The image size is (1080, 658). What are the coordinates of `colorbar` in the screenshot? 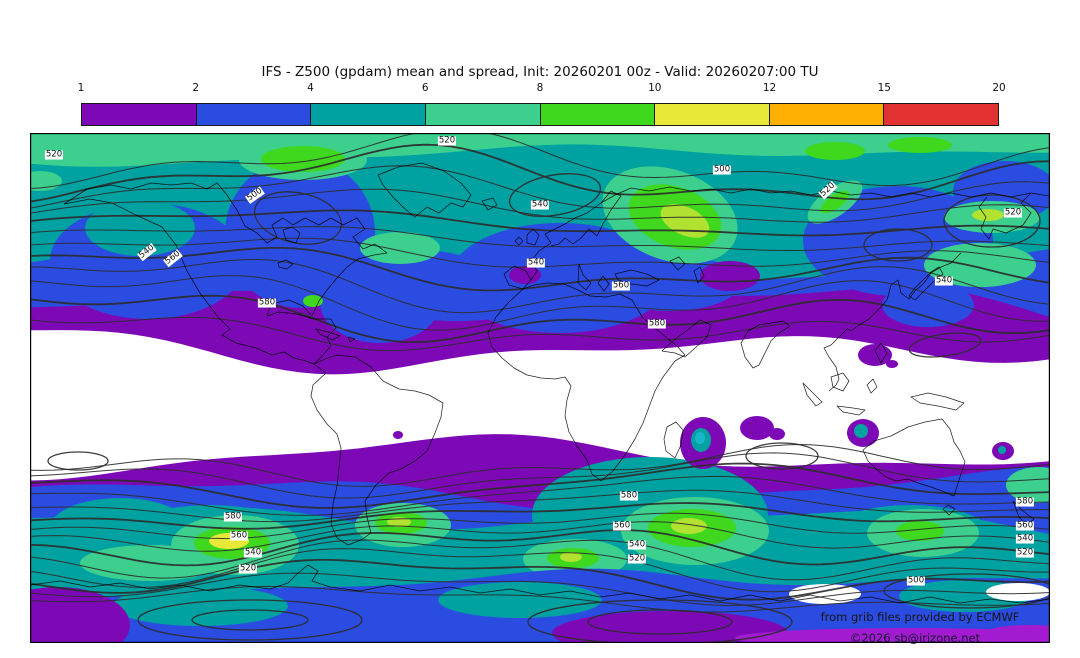 It's located at (540, 114).